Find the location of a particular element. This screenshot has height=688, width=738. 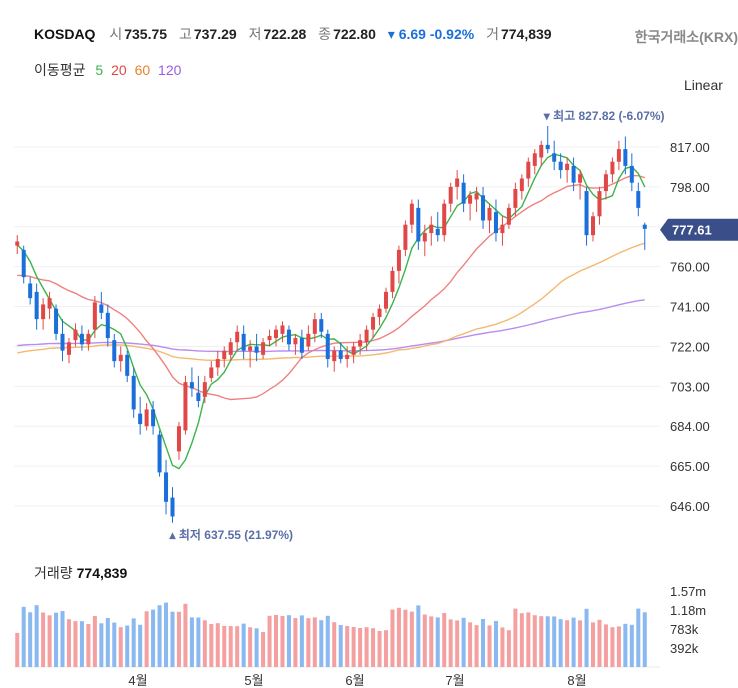

low-label: 저 is located at coordinates (255, 34).